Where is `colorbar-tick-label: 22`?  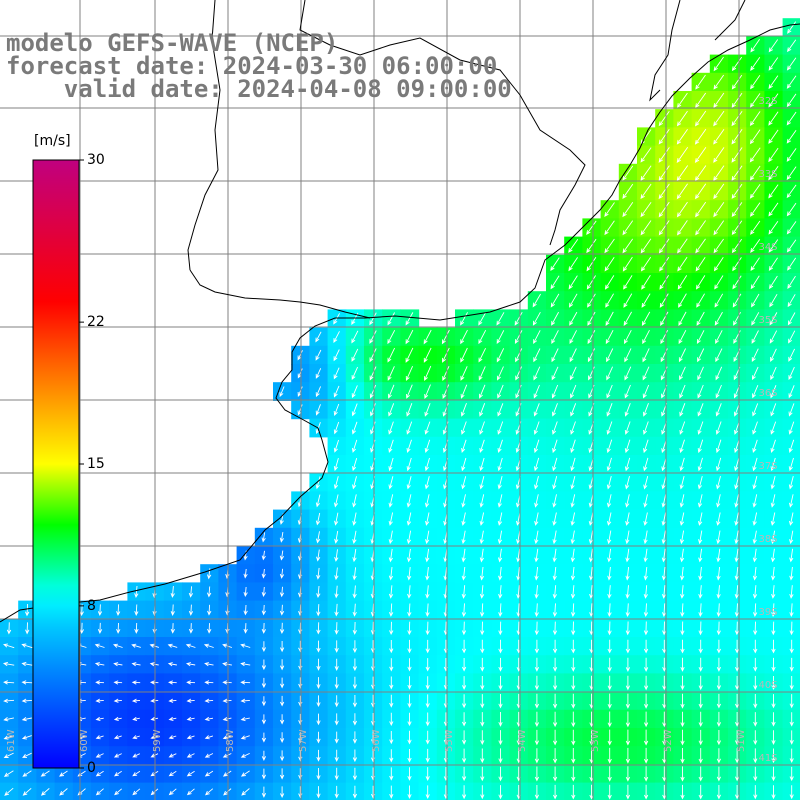
colorbar-tick-label: 22 is located at coordinates (96, 322).